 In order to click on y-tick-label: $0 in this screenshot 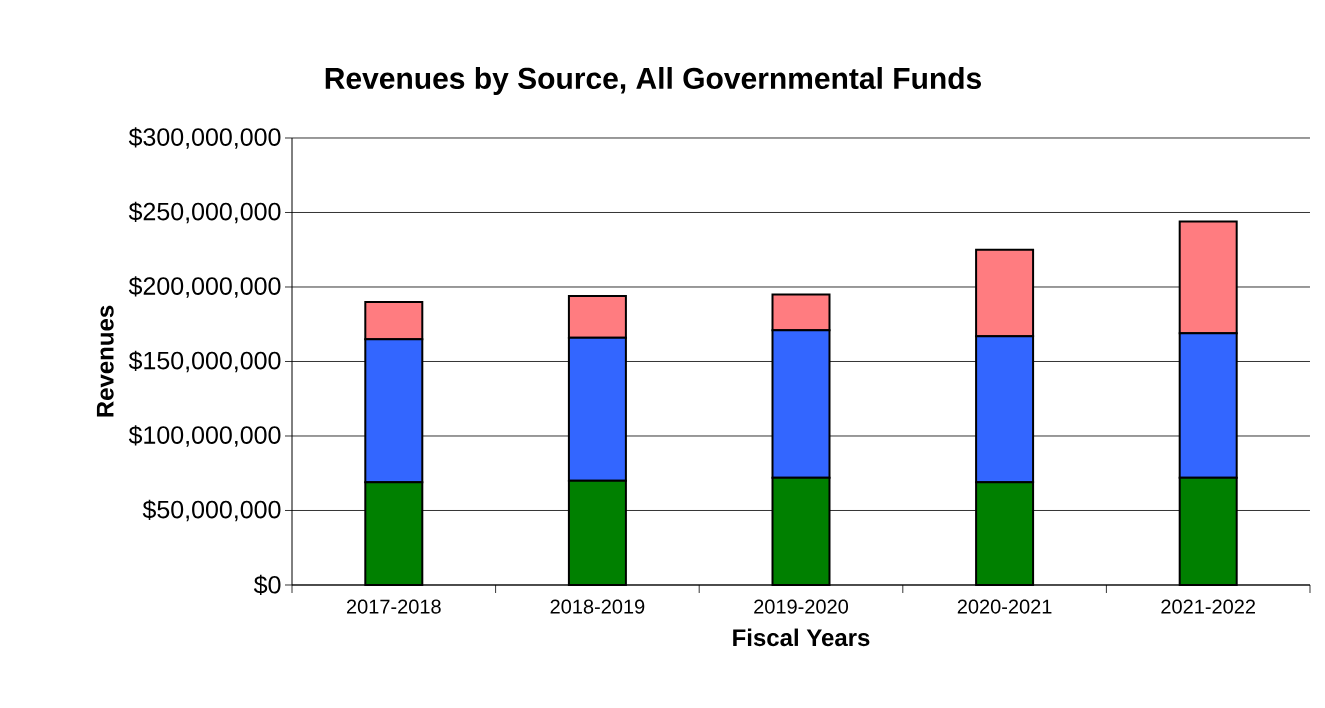, I will do `click(267, 585)`.